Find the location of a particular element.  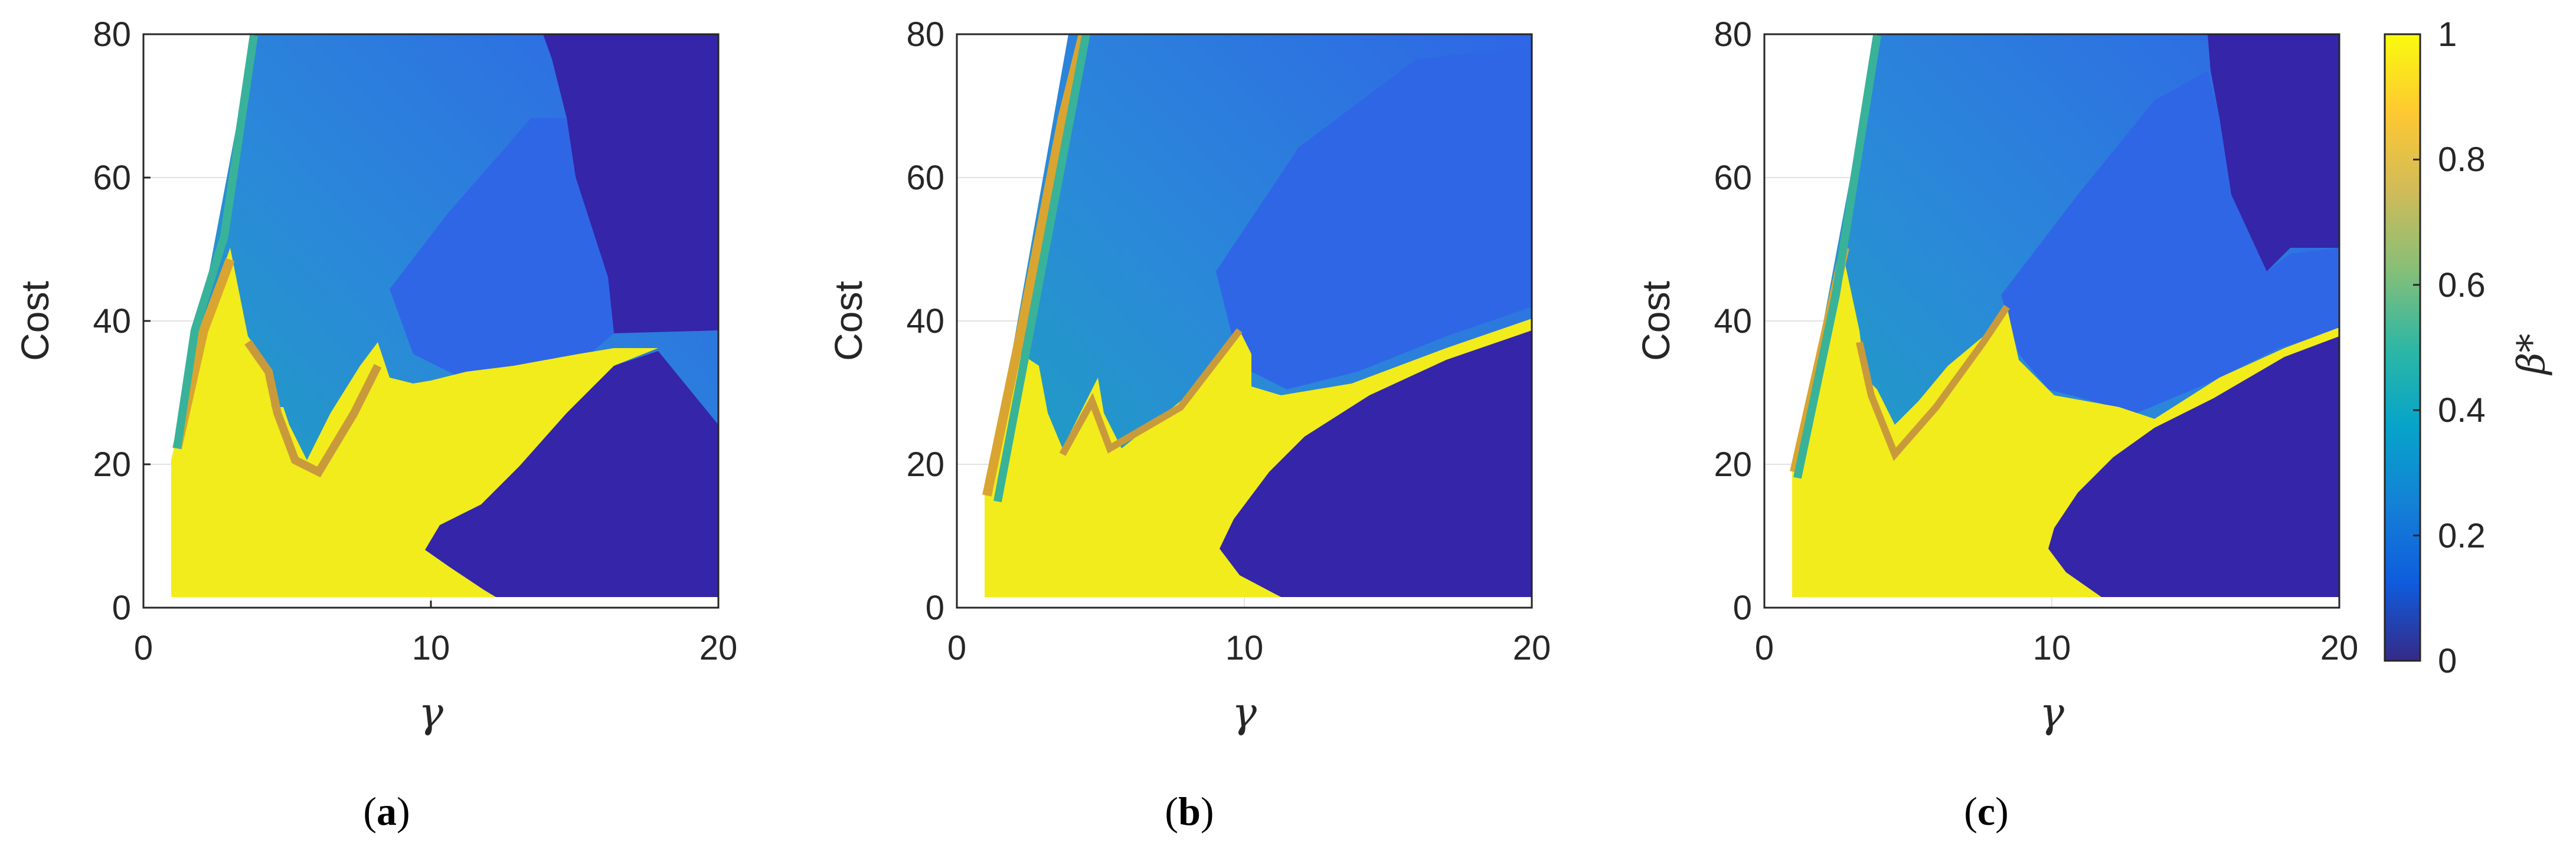

transition-band-b is located at coordinates (1035, 265).